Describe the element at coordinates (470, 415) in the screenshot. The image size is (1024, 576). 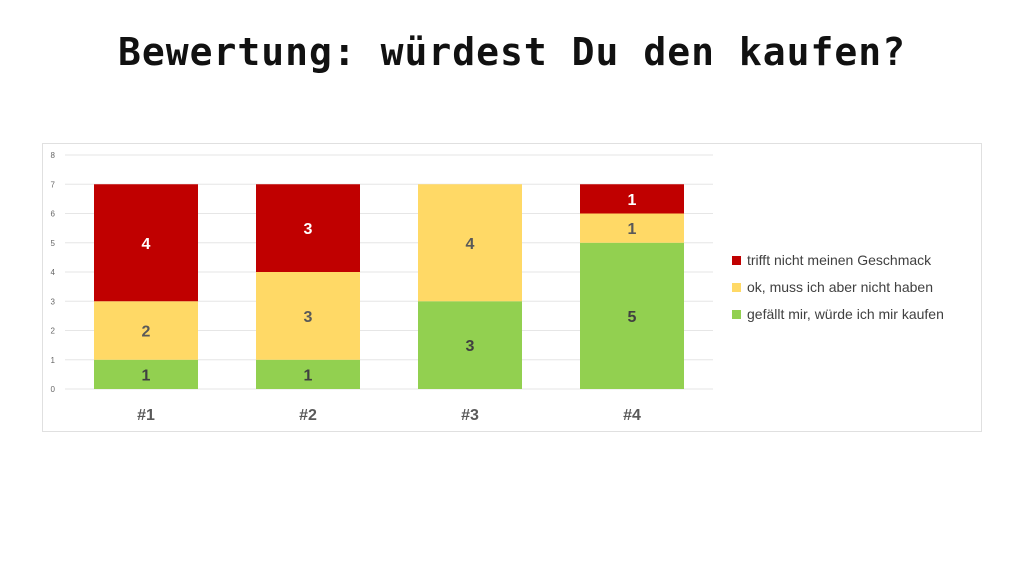
I see `x-tick-label-3: #3` at that location.